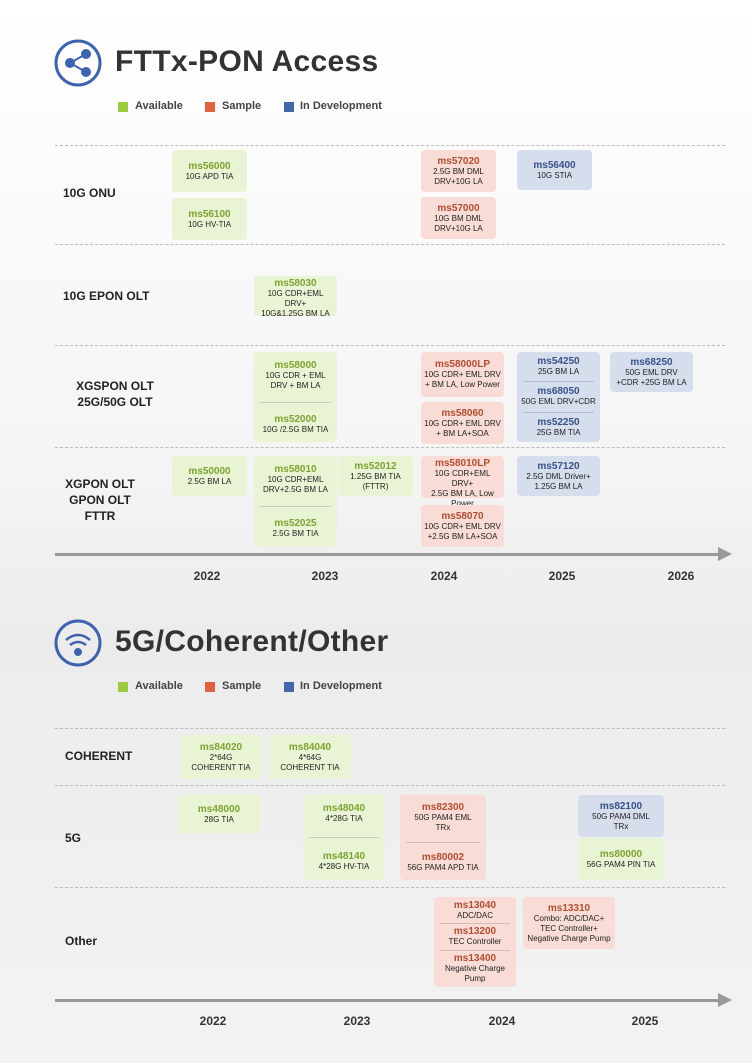 The width and height of the screenshot is (752, 1063). I want to click on product-code: ms56400, so click(554, 165).